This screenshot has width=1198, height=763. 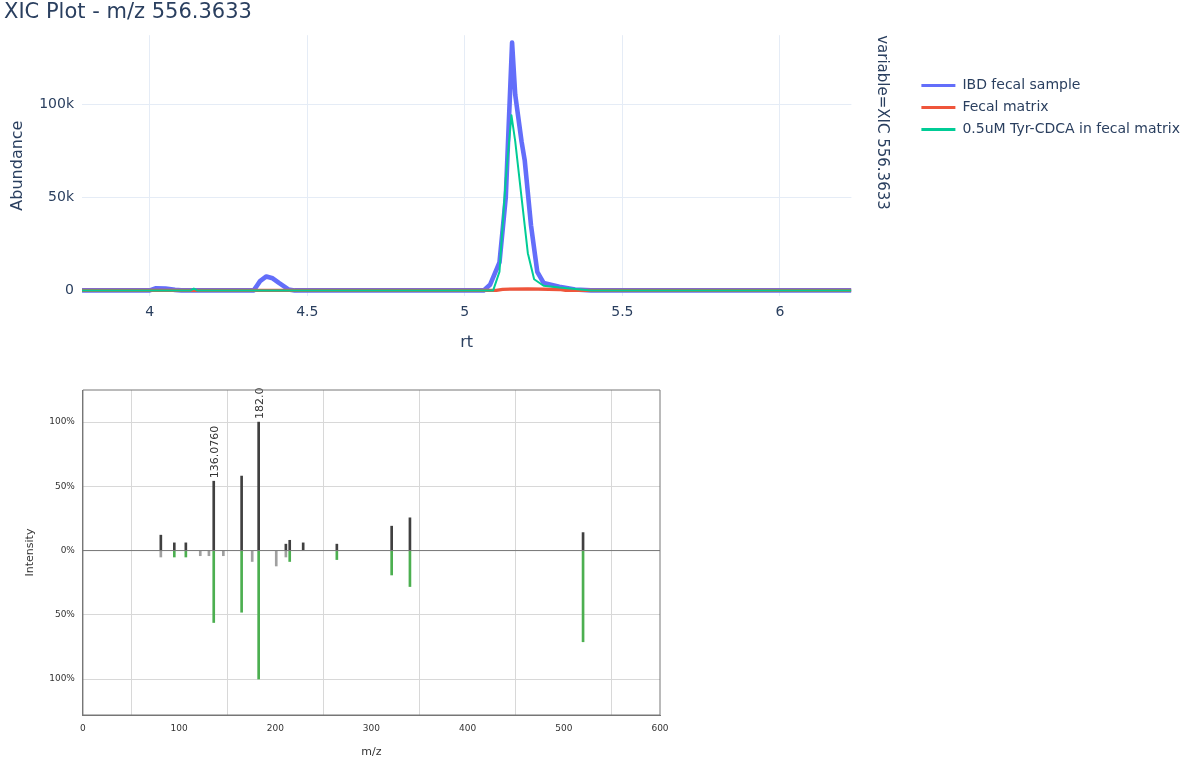 What do you see at coordinates (259, 403) in the screenshot?
I see `annotation: 182.0` at bounding box center [259, 403].